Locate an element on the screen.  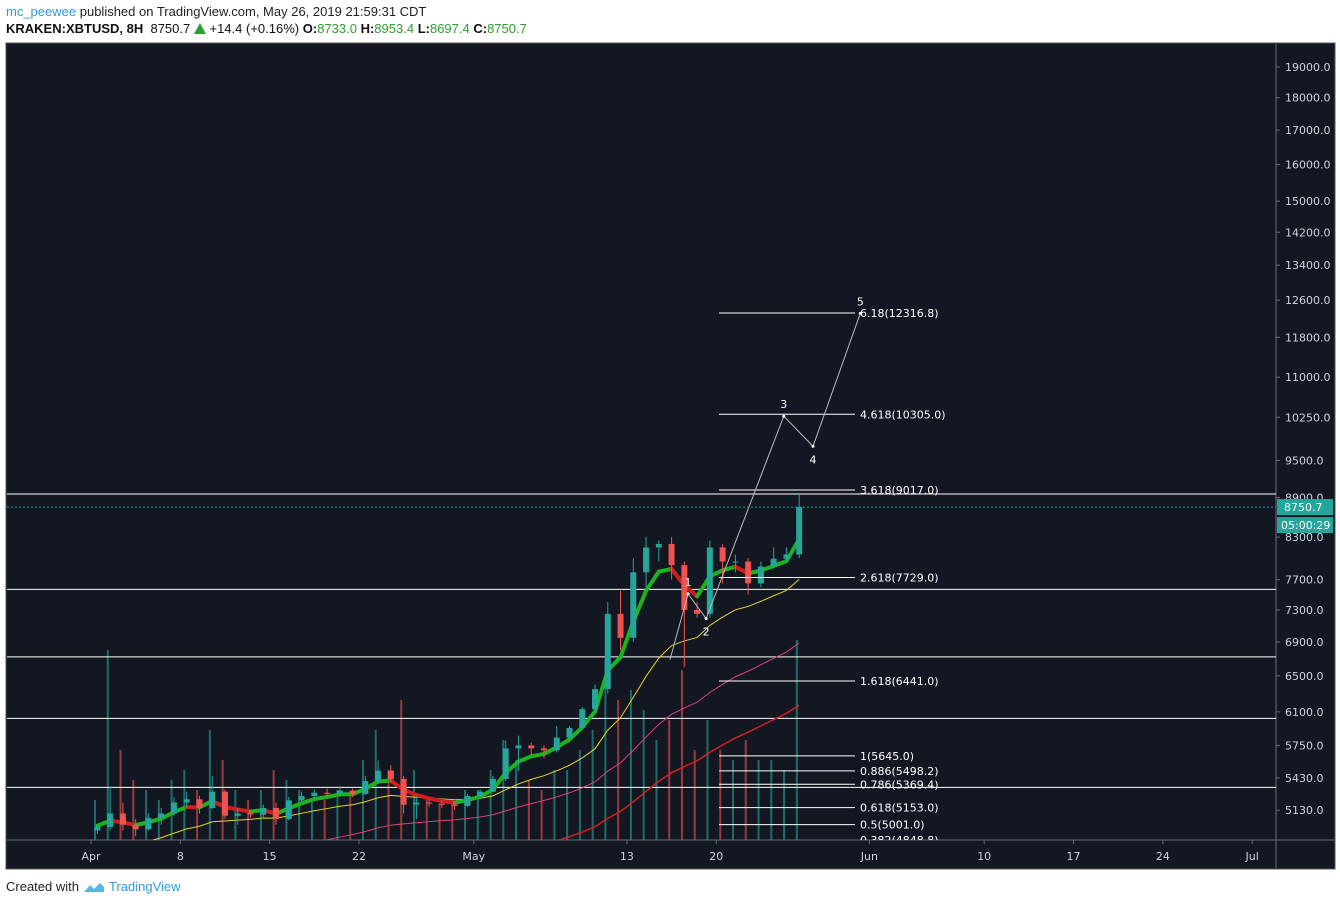
time-tick-label: 15 is located at coordinates (270, 856).